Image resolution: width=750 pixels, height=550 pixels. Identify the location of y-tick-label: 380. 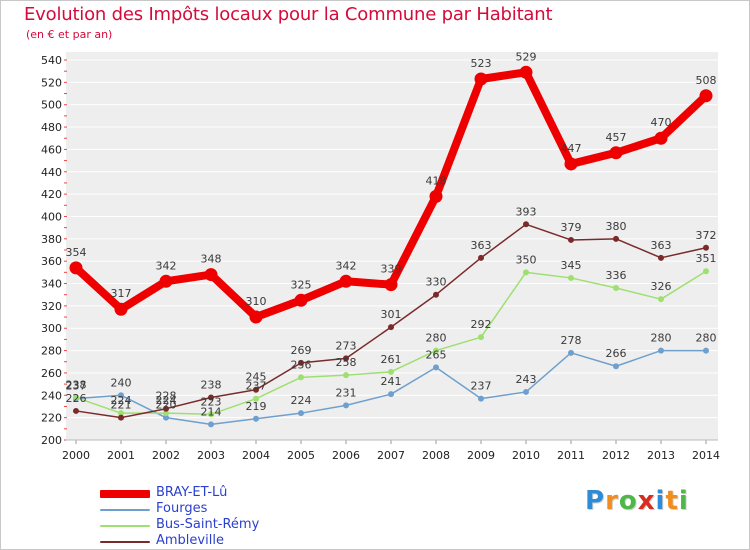
(51, 239).